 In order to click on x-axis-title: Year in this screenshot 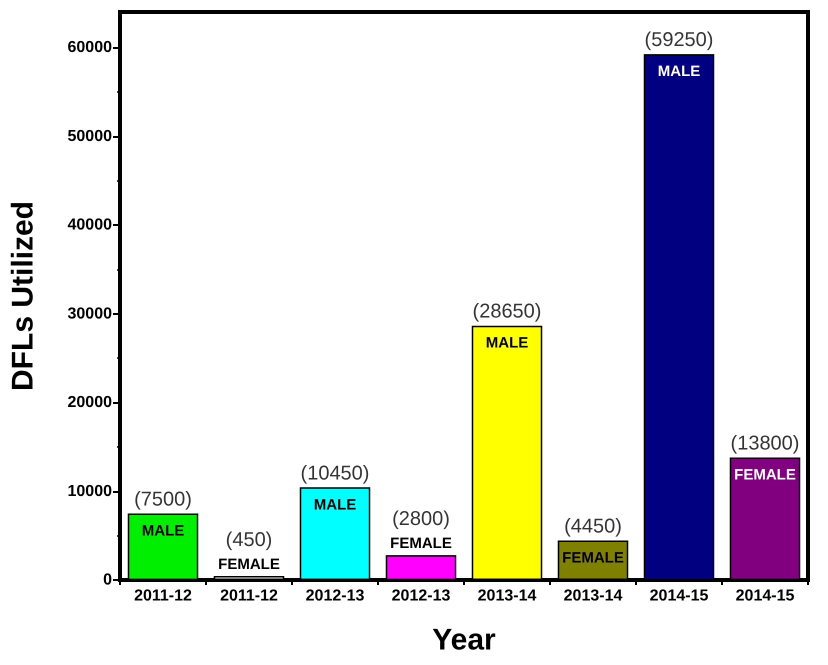, I will do `click(464, 640)`.